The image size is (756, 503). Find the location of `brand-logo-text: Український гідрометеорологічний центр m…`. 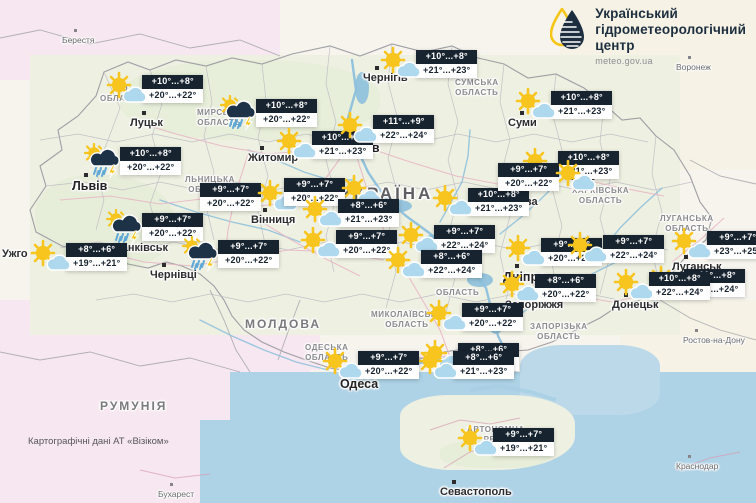

brand-logo-text: Український гідрометеорологічний центр m… is located at coordinates (670, 36).